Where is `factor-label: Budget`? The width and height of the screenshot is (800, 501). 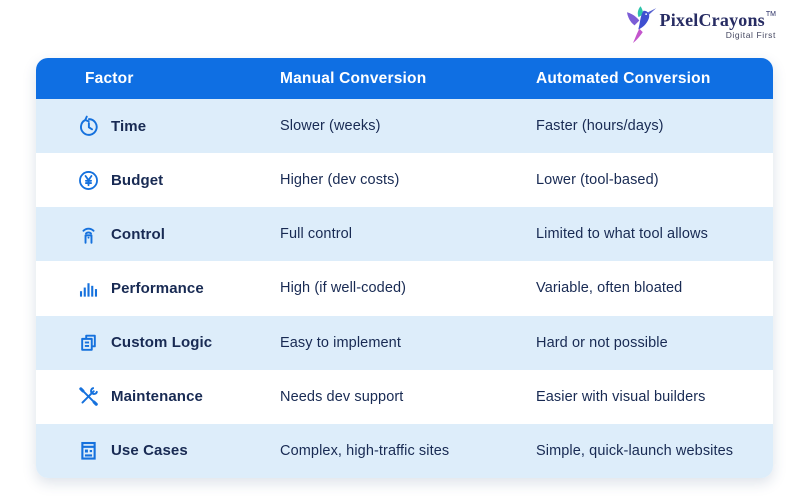
factor-label: Budget is located at coordinates (137, 180).